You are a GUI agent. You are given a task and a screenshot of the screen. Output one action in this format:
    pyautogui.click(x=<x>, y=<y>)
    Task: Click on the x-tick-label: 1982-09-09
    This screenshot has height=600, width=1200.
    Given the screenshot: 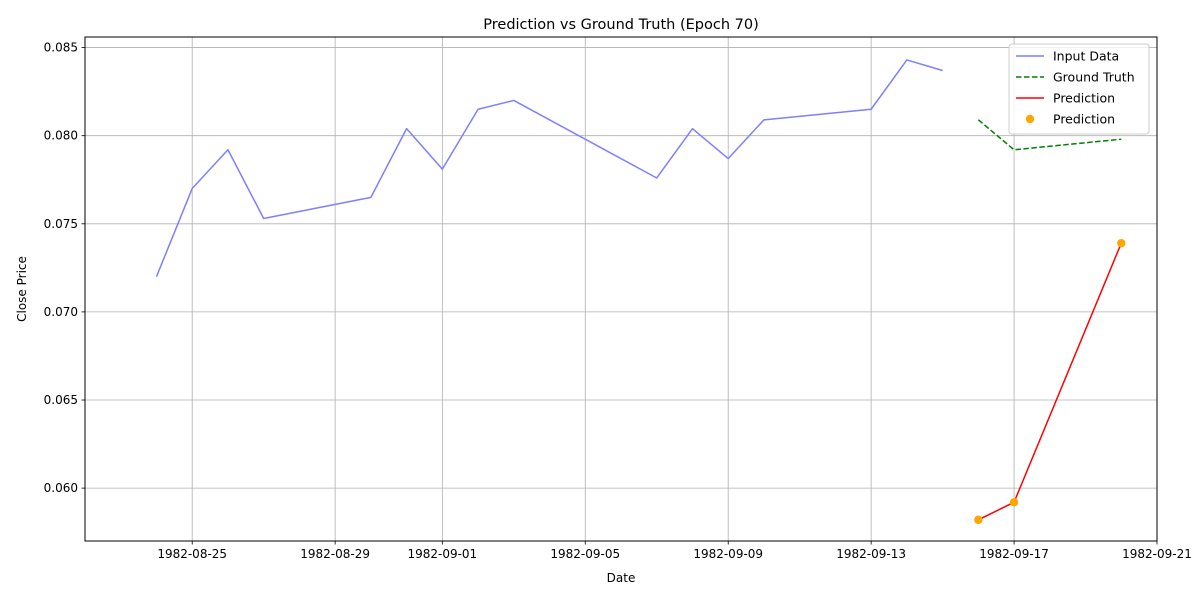 What is the action you would take?
    pyautogui.click(x=728, y=554)
    